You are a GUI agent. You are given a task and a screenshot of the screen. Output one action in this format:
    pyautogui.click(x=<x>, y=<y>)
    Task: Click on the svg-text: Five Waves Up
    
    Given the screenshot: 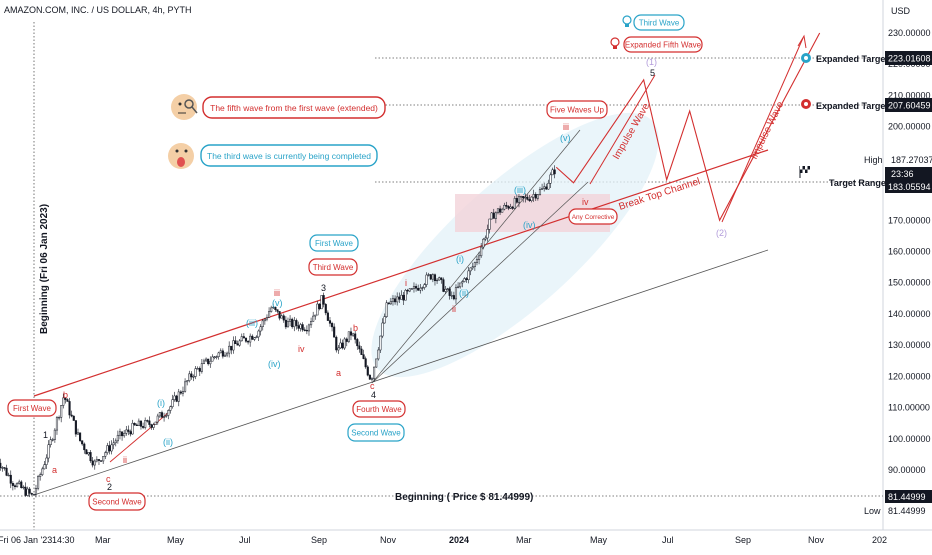 What is the action you would take?
    pyautogui.click(x=577, y=110)
    